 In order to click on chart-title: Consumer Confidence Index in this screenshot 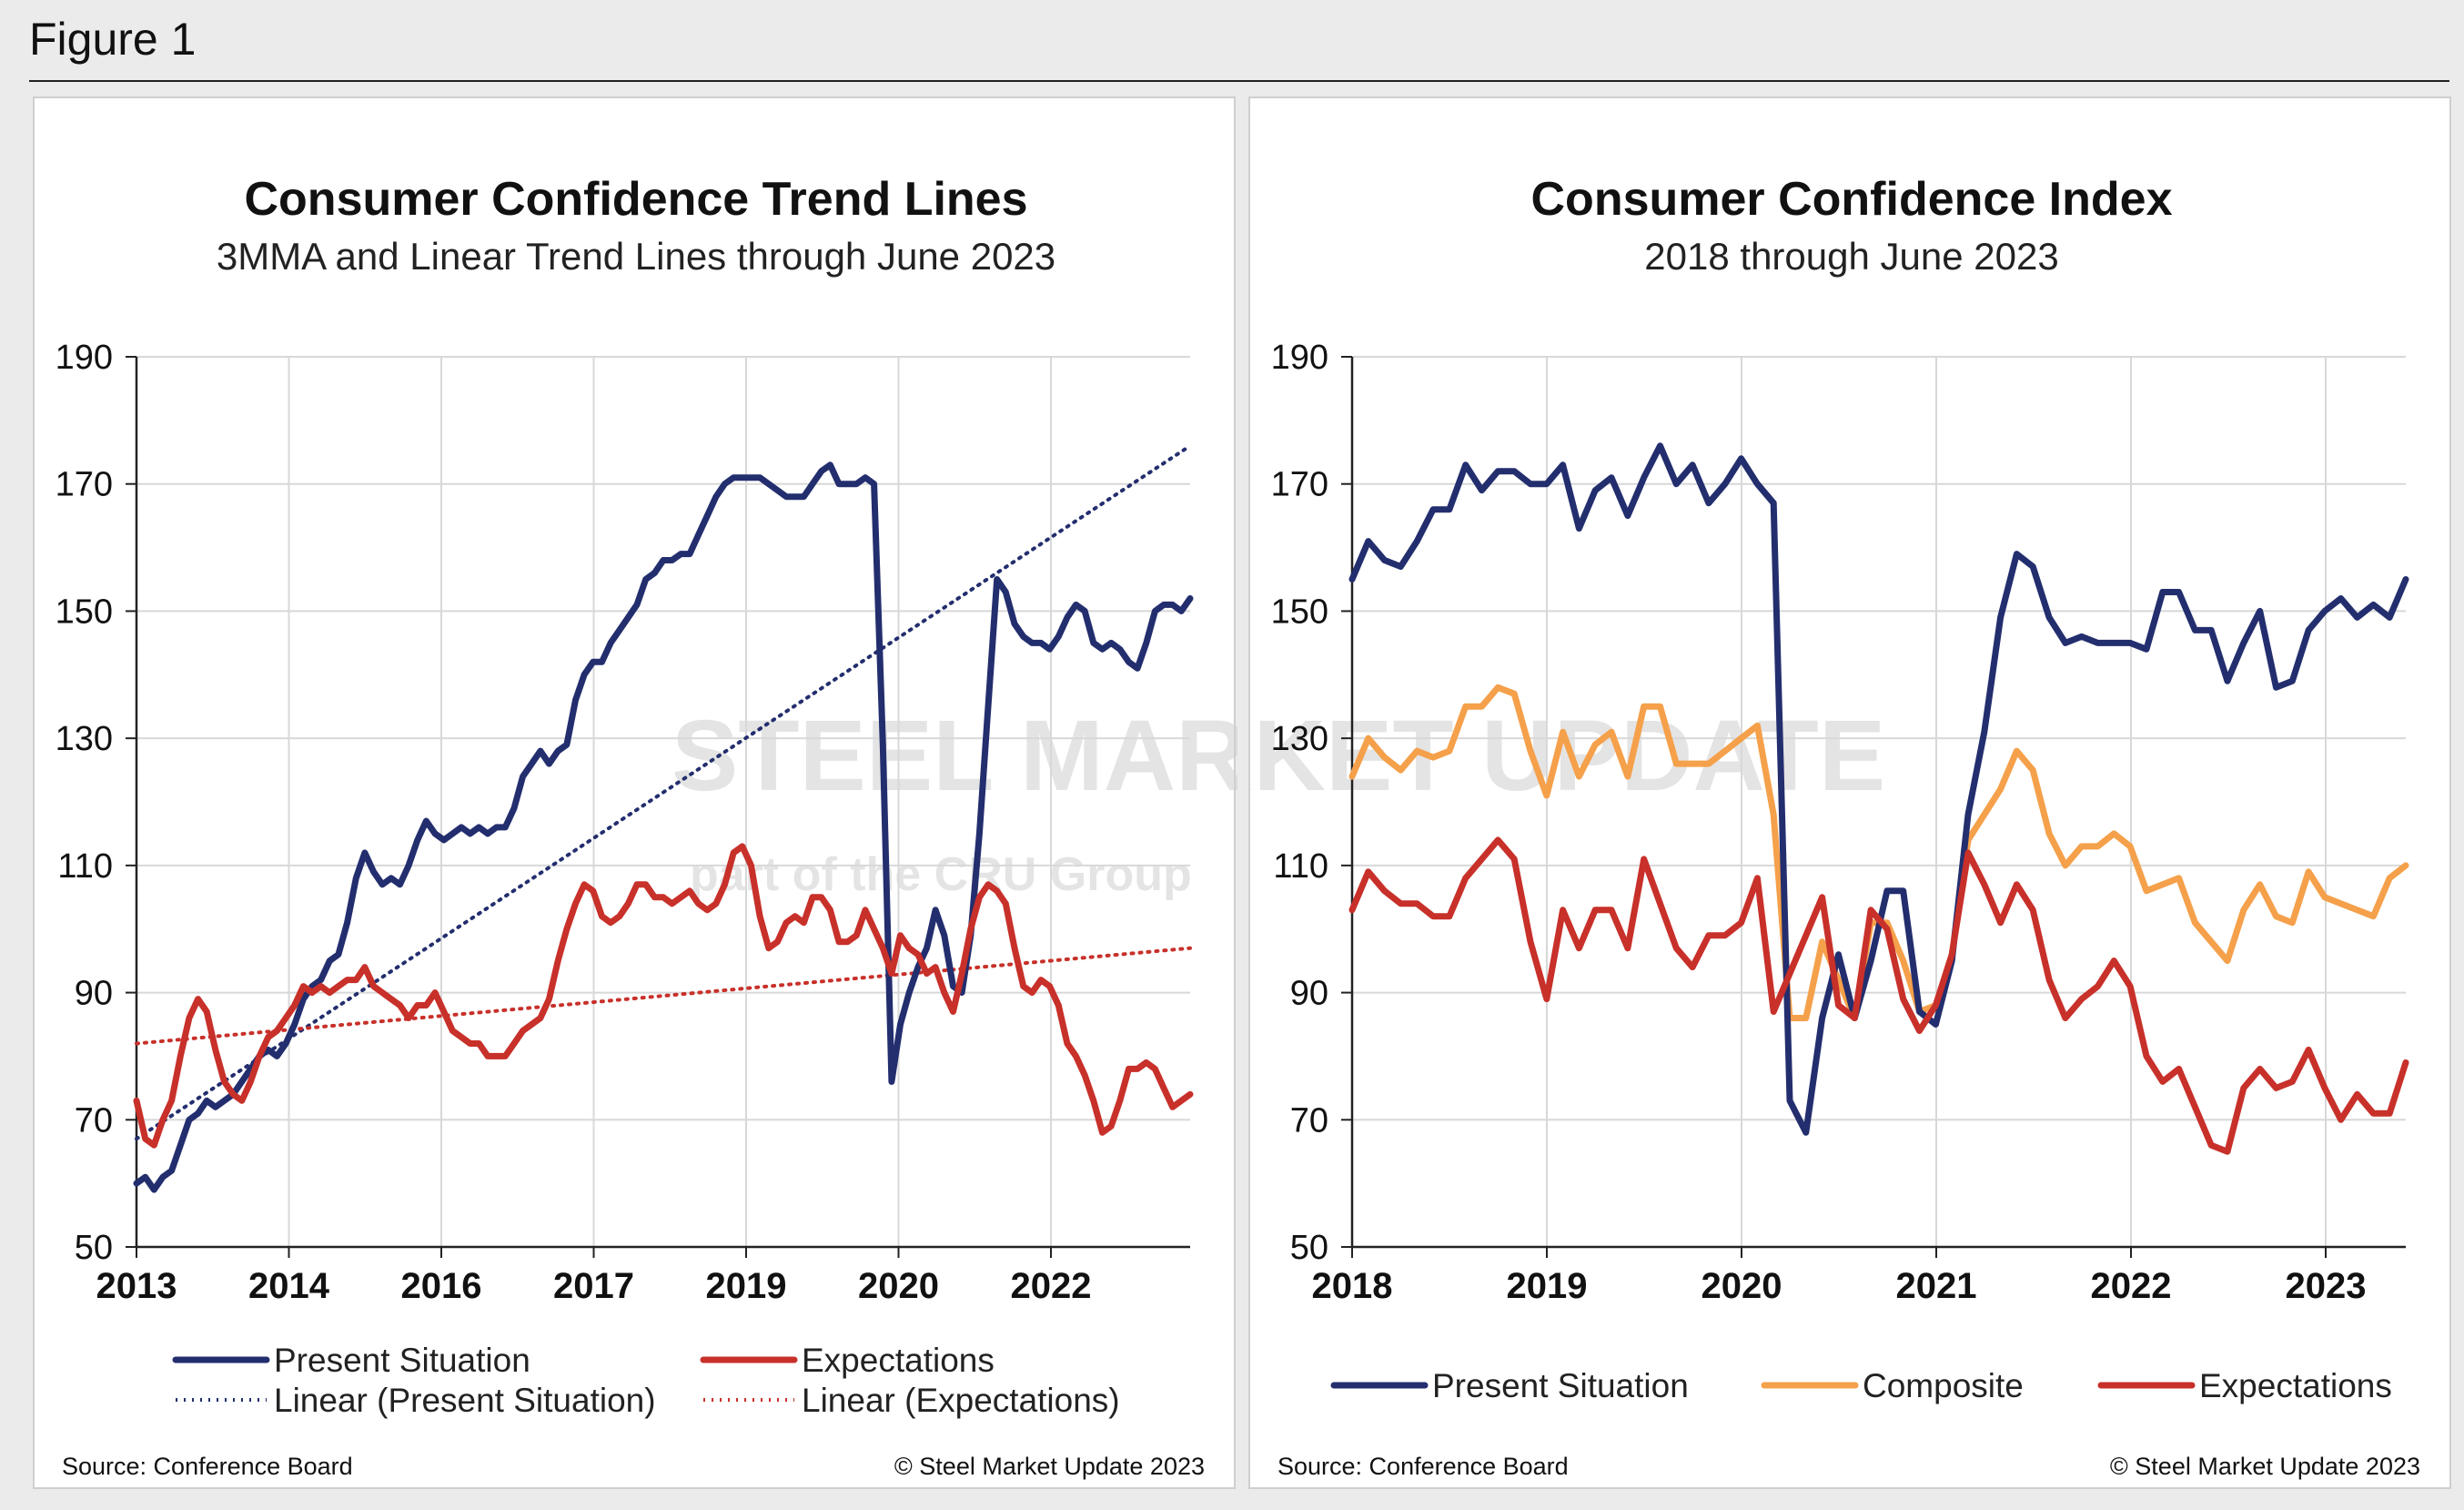, I will do `click(1852, 199)`.